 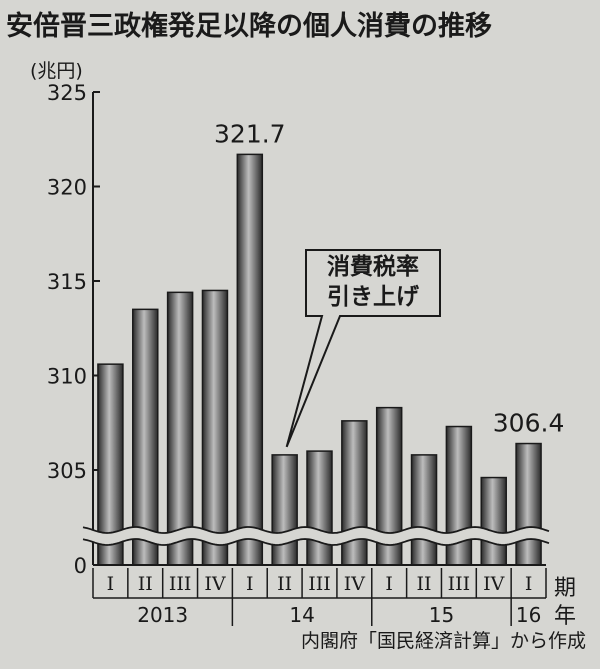 I want to click on y-tick-label-325: 325, so click(x=67, y=93).